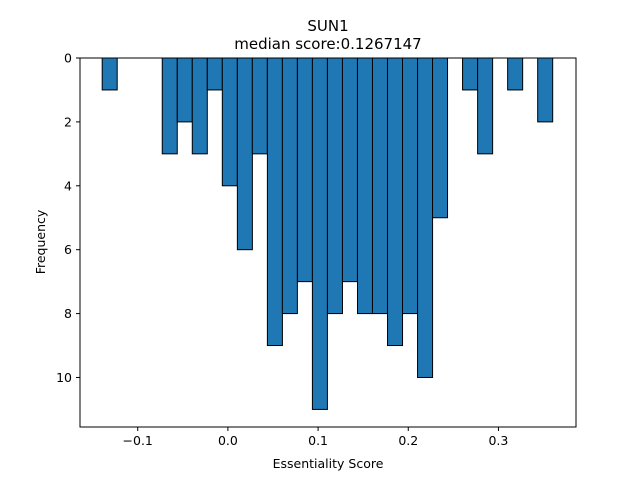 Image resolution: width=640 pixels, height=480 pixels. What do you see at coordinates (228, 440) in the screenshot?
I see `x-tick-label: 0.0` at bounding box center [228, 440].